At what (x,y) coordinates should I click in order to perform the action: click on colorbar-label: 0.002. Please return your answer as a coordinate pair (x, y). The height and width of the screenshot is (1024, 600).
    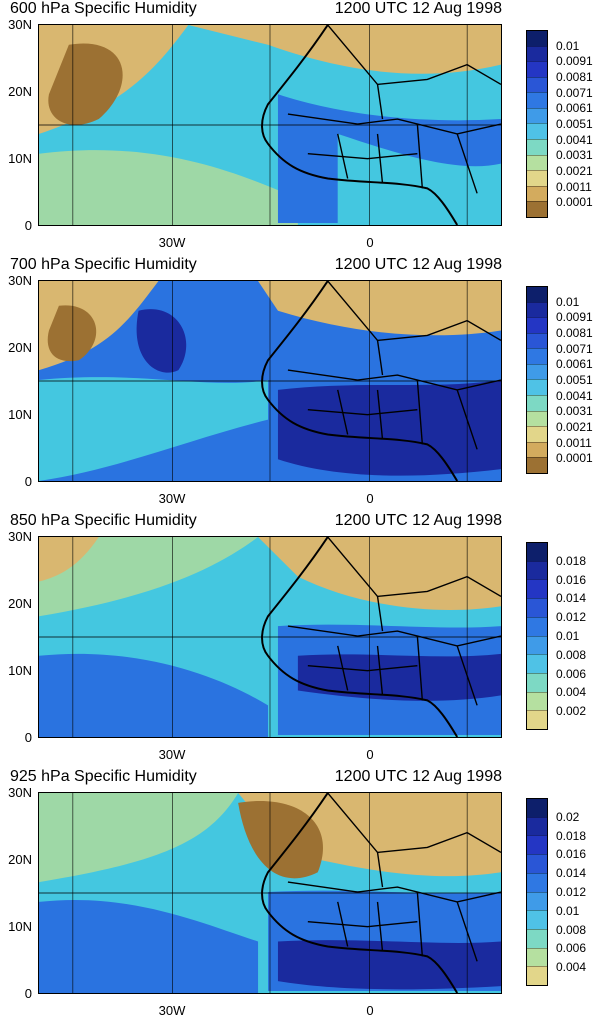
    Looking at the image, I should click on (571, 711).